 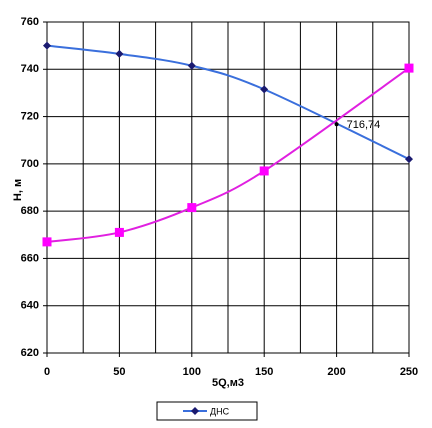 I want to click on y-tick-label: 680, so click(x=30, y=211).